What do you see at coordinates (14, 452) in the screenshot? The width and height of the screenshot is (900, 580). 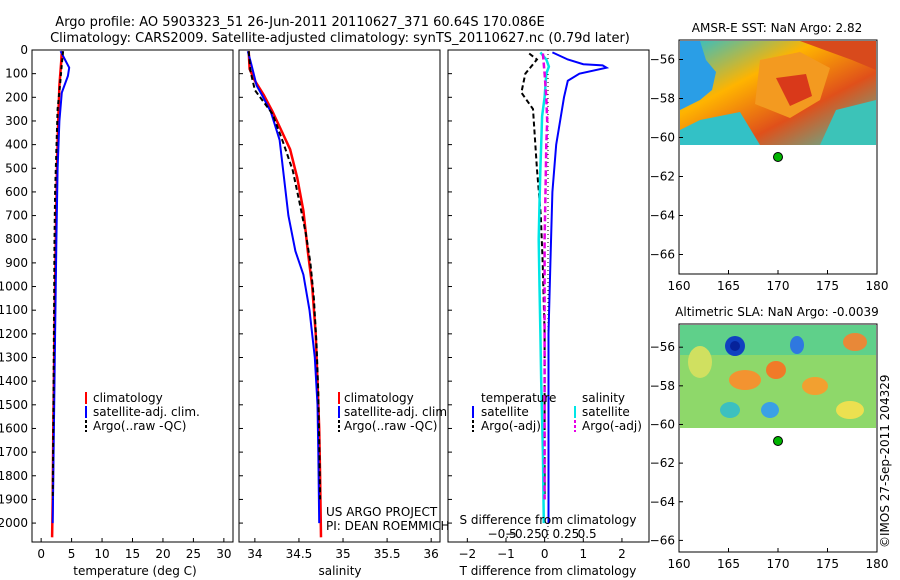 I see `depth-tick-label: 1700` at bounding box center [14, 452].